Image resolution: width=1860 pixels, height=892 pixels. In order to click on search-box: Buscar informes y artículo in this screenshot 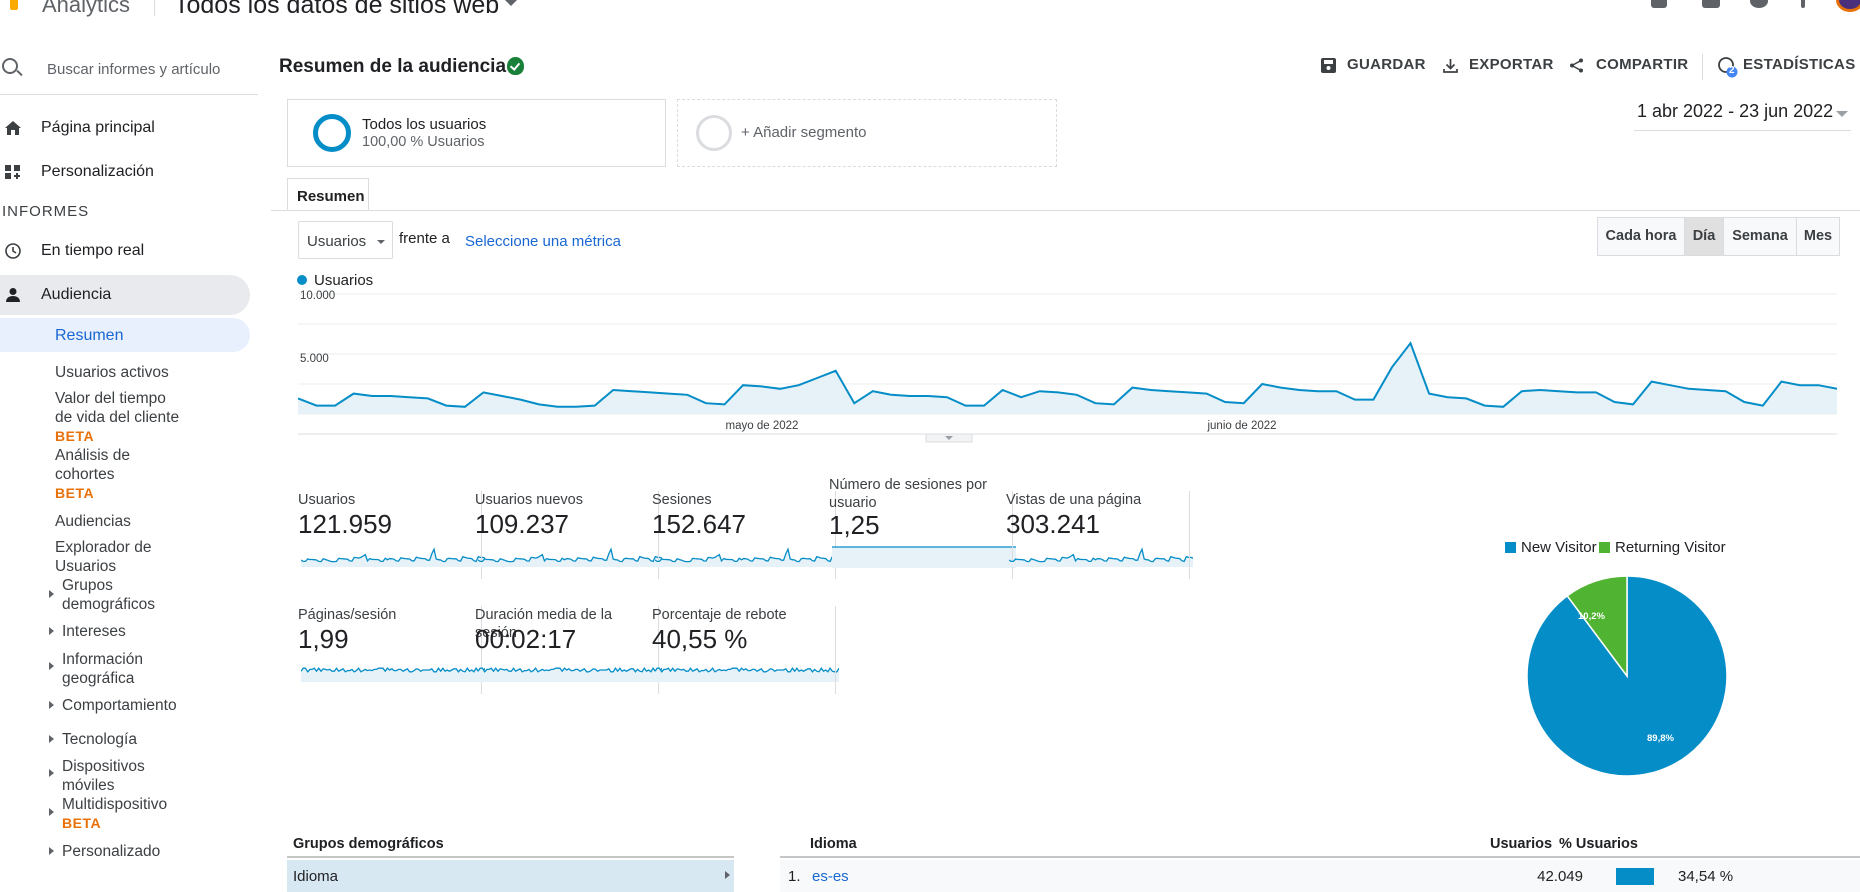, I will do `click(129, 68)`.